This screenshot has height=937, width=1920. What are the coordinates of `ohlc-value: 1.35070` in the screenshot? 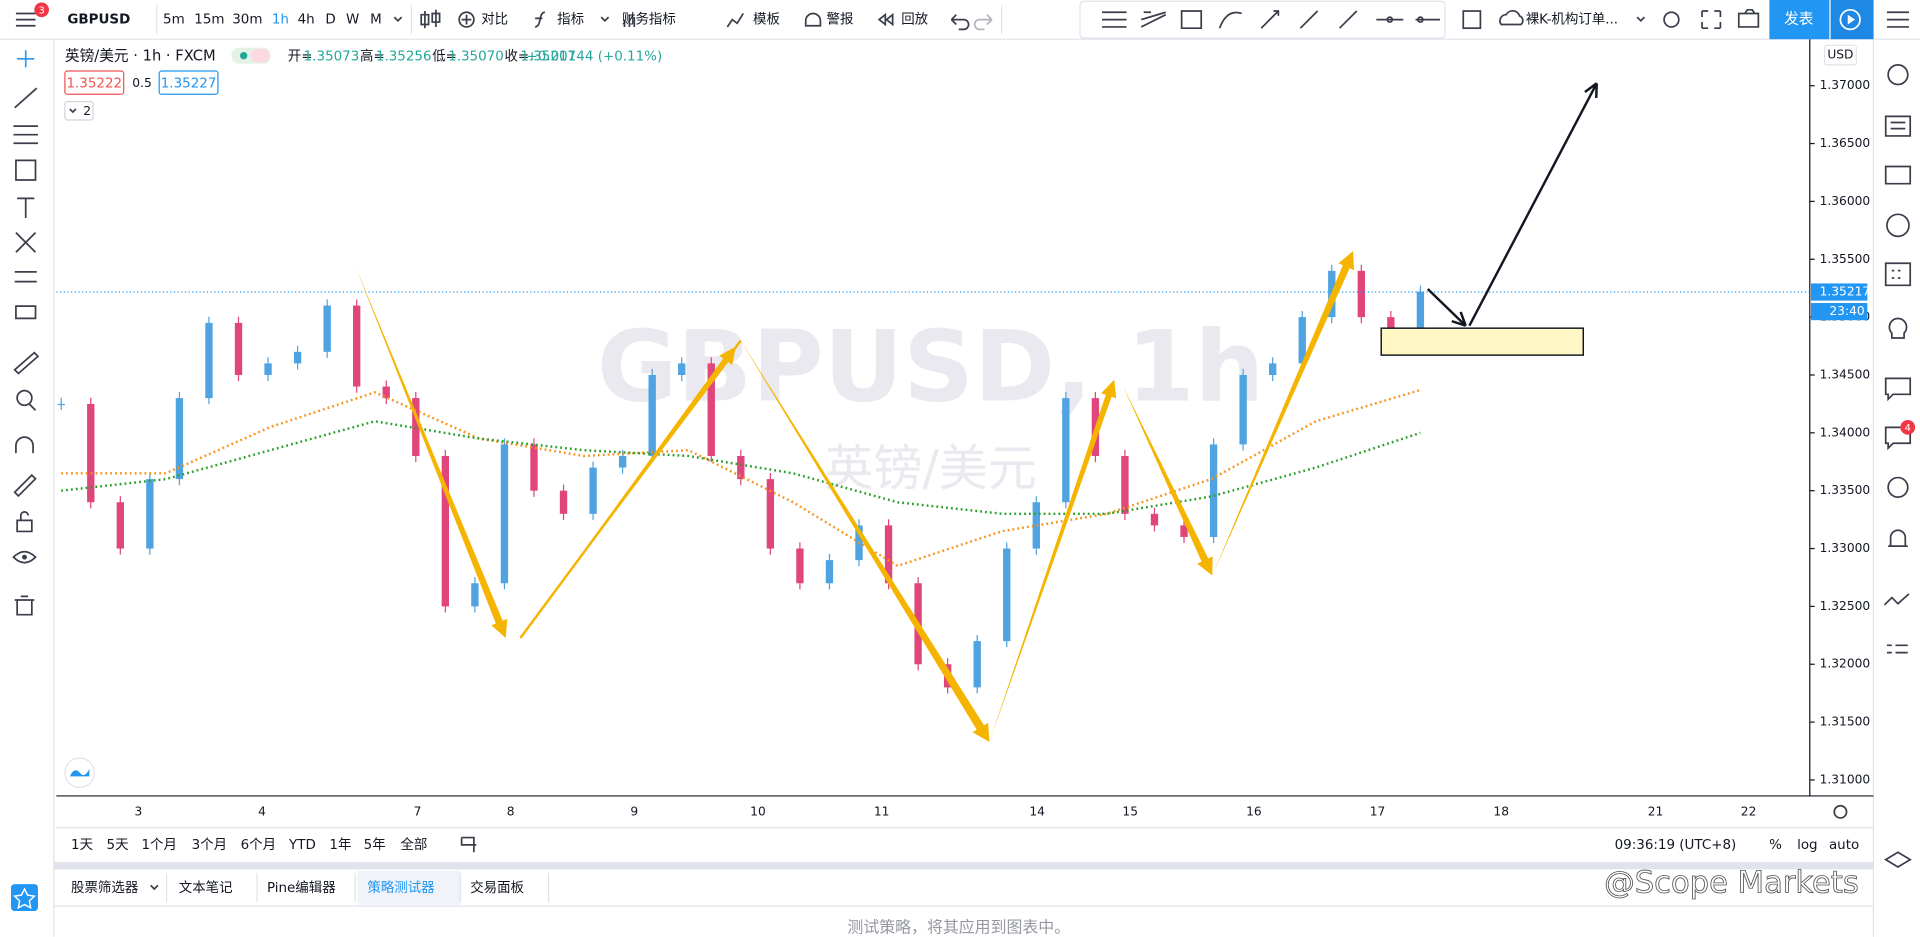 It's located at (476, 56).